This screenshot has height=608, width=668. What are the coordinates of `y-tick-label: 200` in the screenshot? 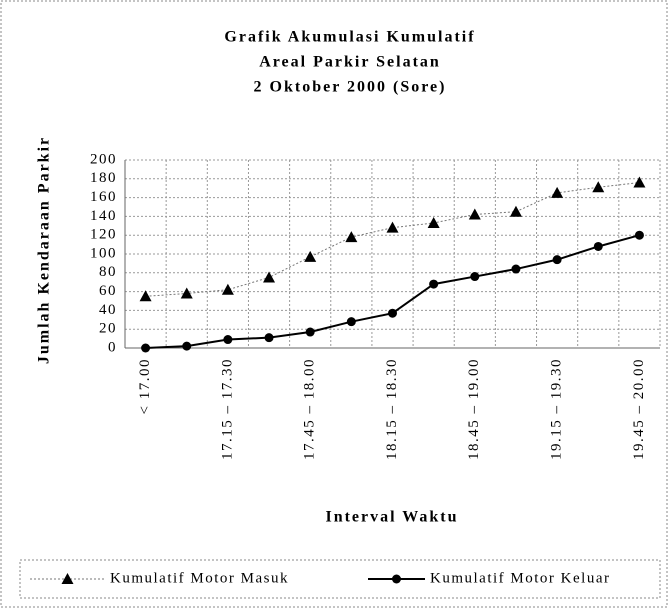 It's located at (103, 159).